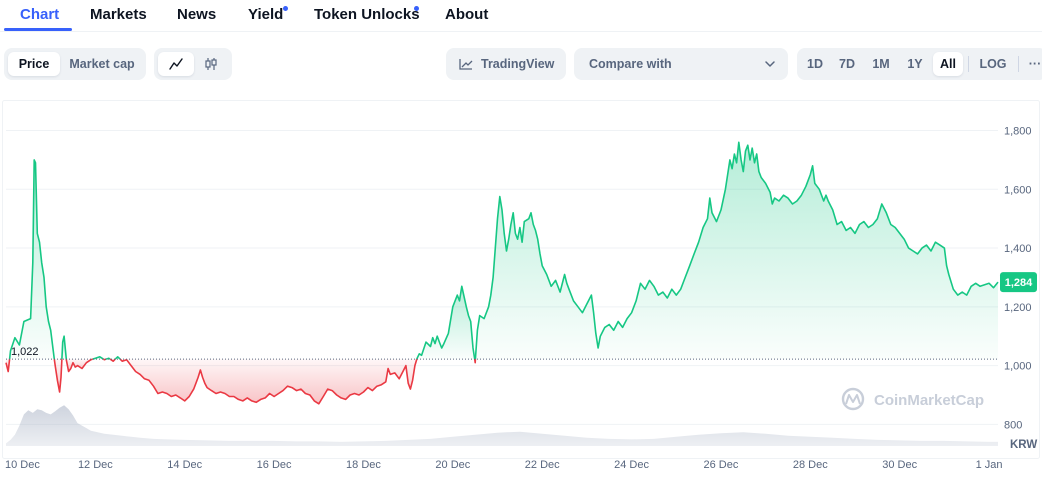 This screenshot has width=1042, height=489. I want to click on tradingview-icon, so click(466, 64).